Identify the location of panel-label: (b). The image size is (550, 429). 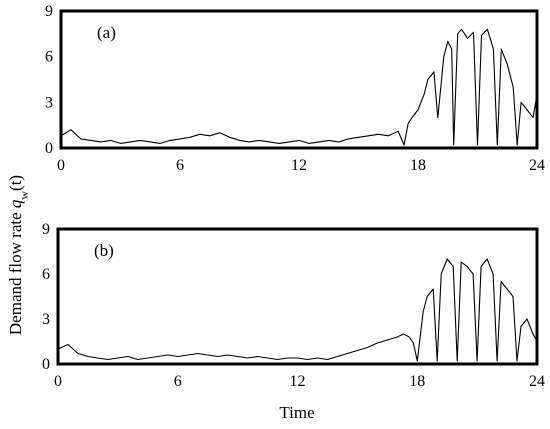
(104, 250).